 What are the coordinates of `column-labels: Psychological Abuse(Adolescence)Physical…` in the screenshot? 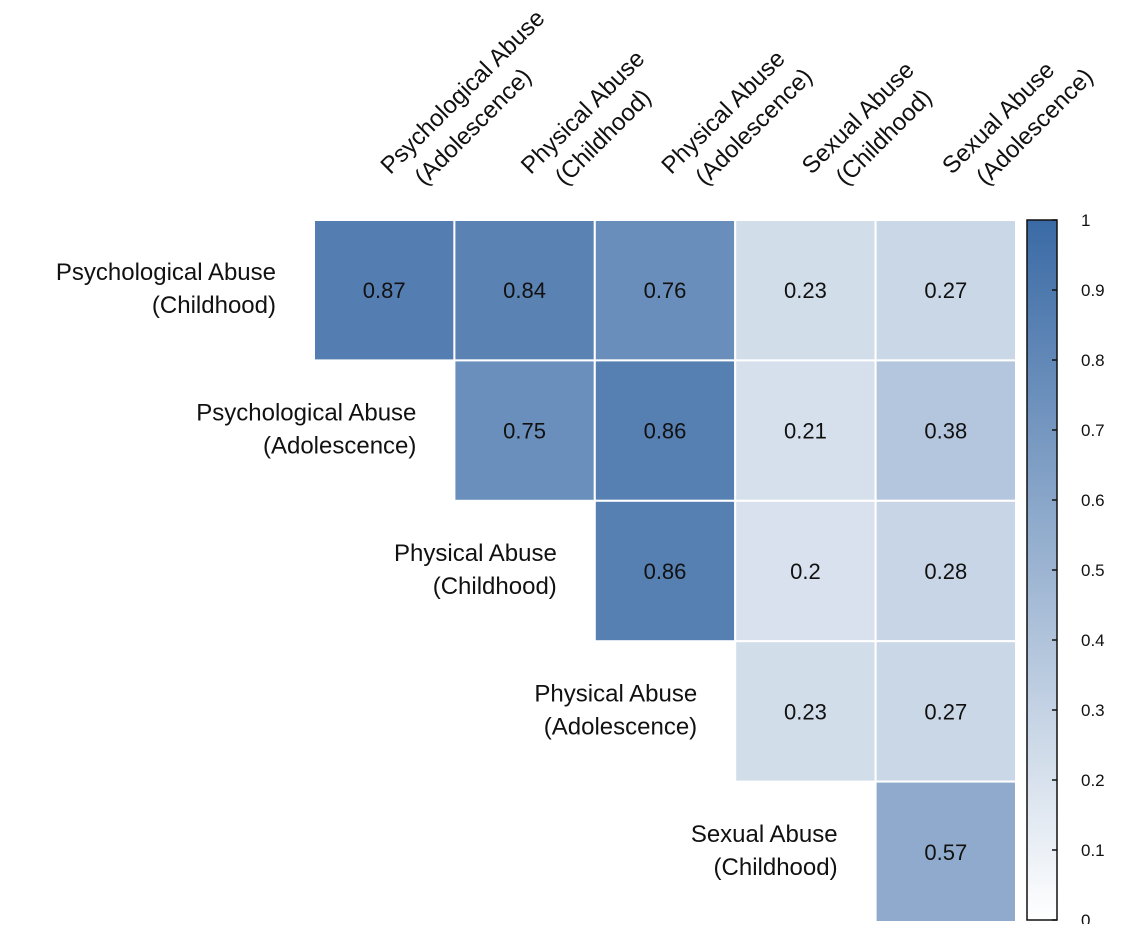 It's located at (737, 104).